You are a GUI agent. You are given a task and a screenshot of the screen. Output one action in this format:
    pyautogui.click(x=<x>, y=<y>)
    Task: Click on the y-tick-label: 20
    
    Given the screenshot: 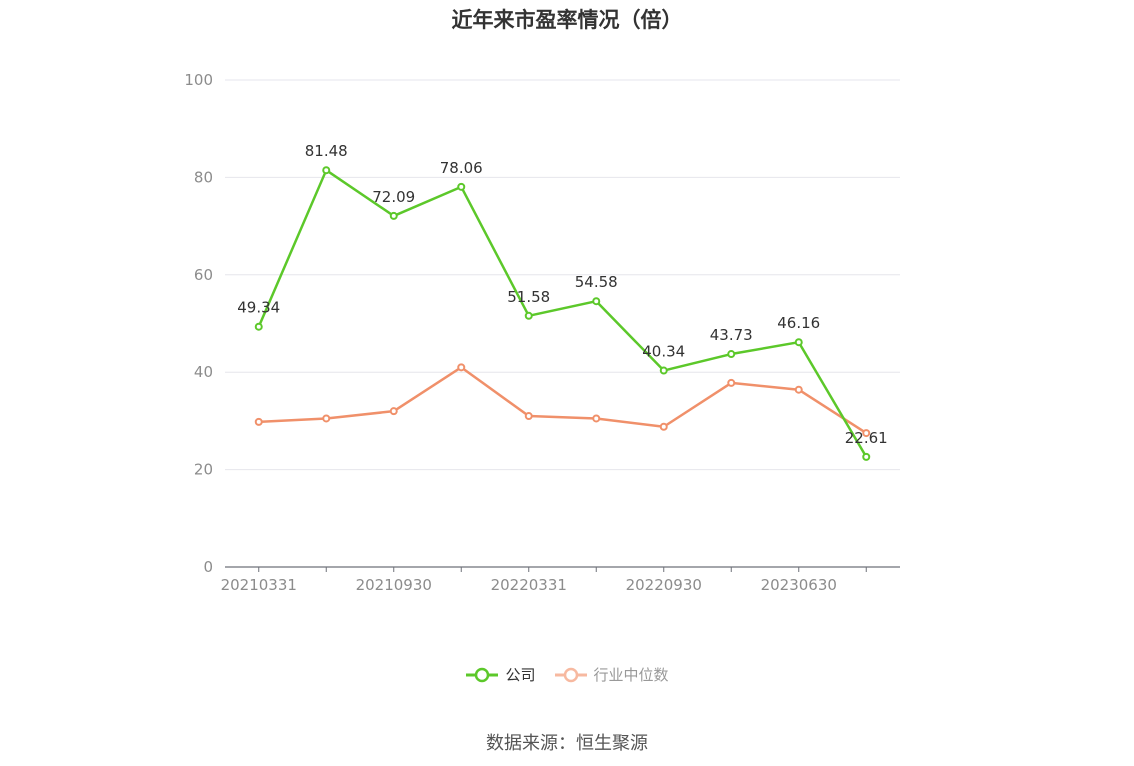 What is the action you would take?
    pyautogui.click(x=203, y=470)
    